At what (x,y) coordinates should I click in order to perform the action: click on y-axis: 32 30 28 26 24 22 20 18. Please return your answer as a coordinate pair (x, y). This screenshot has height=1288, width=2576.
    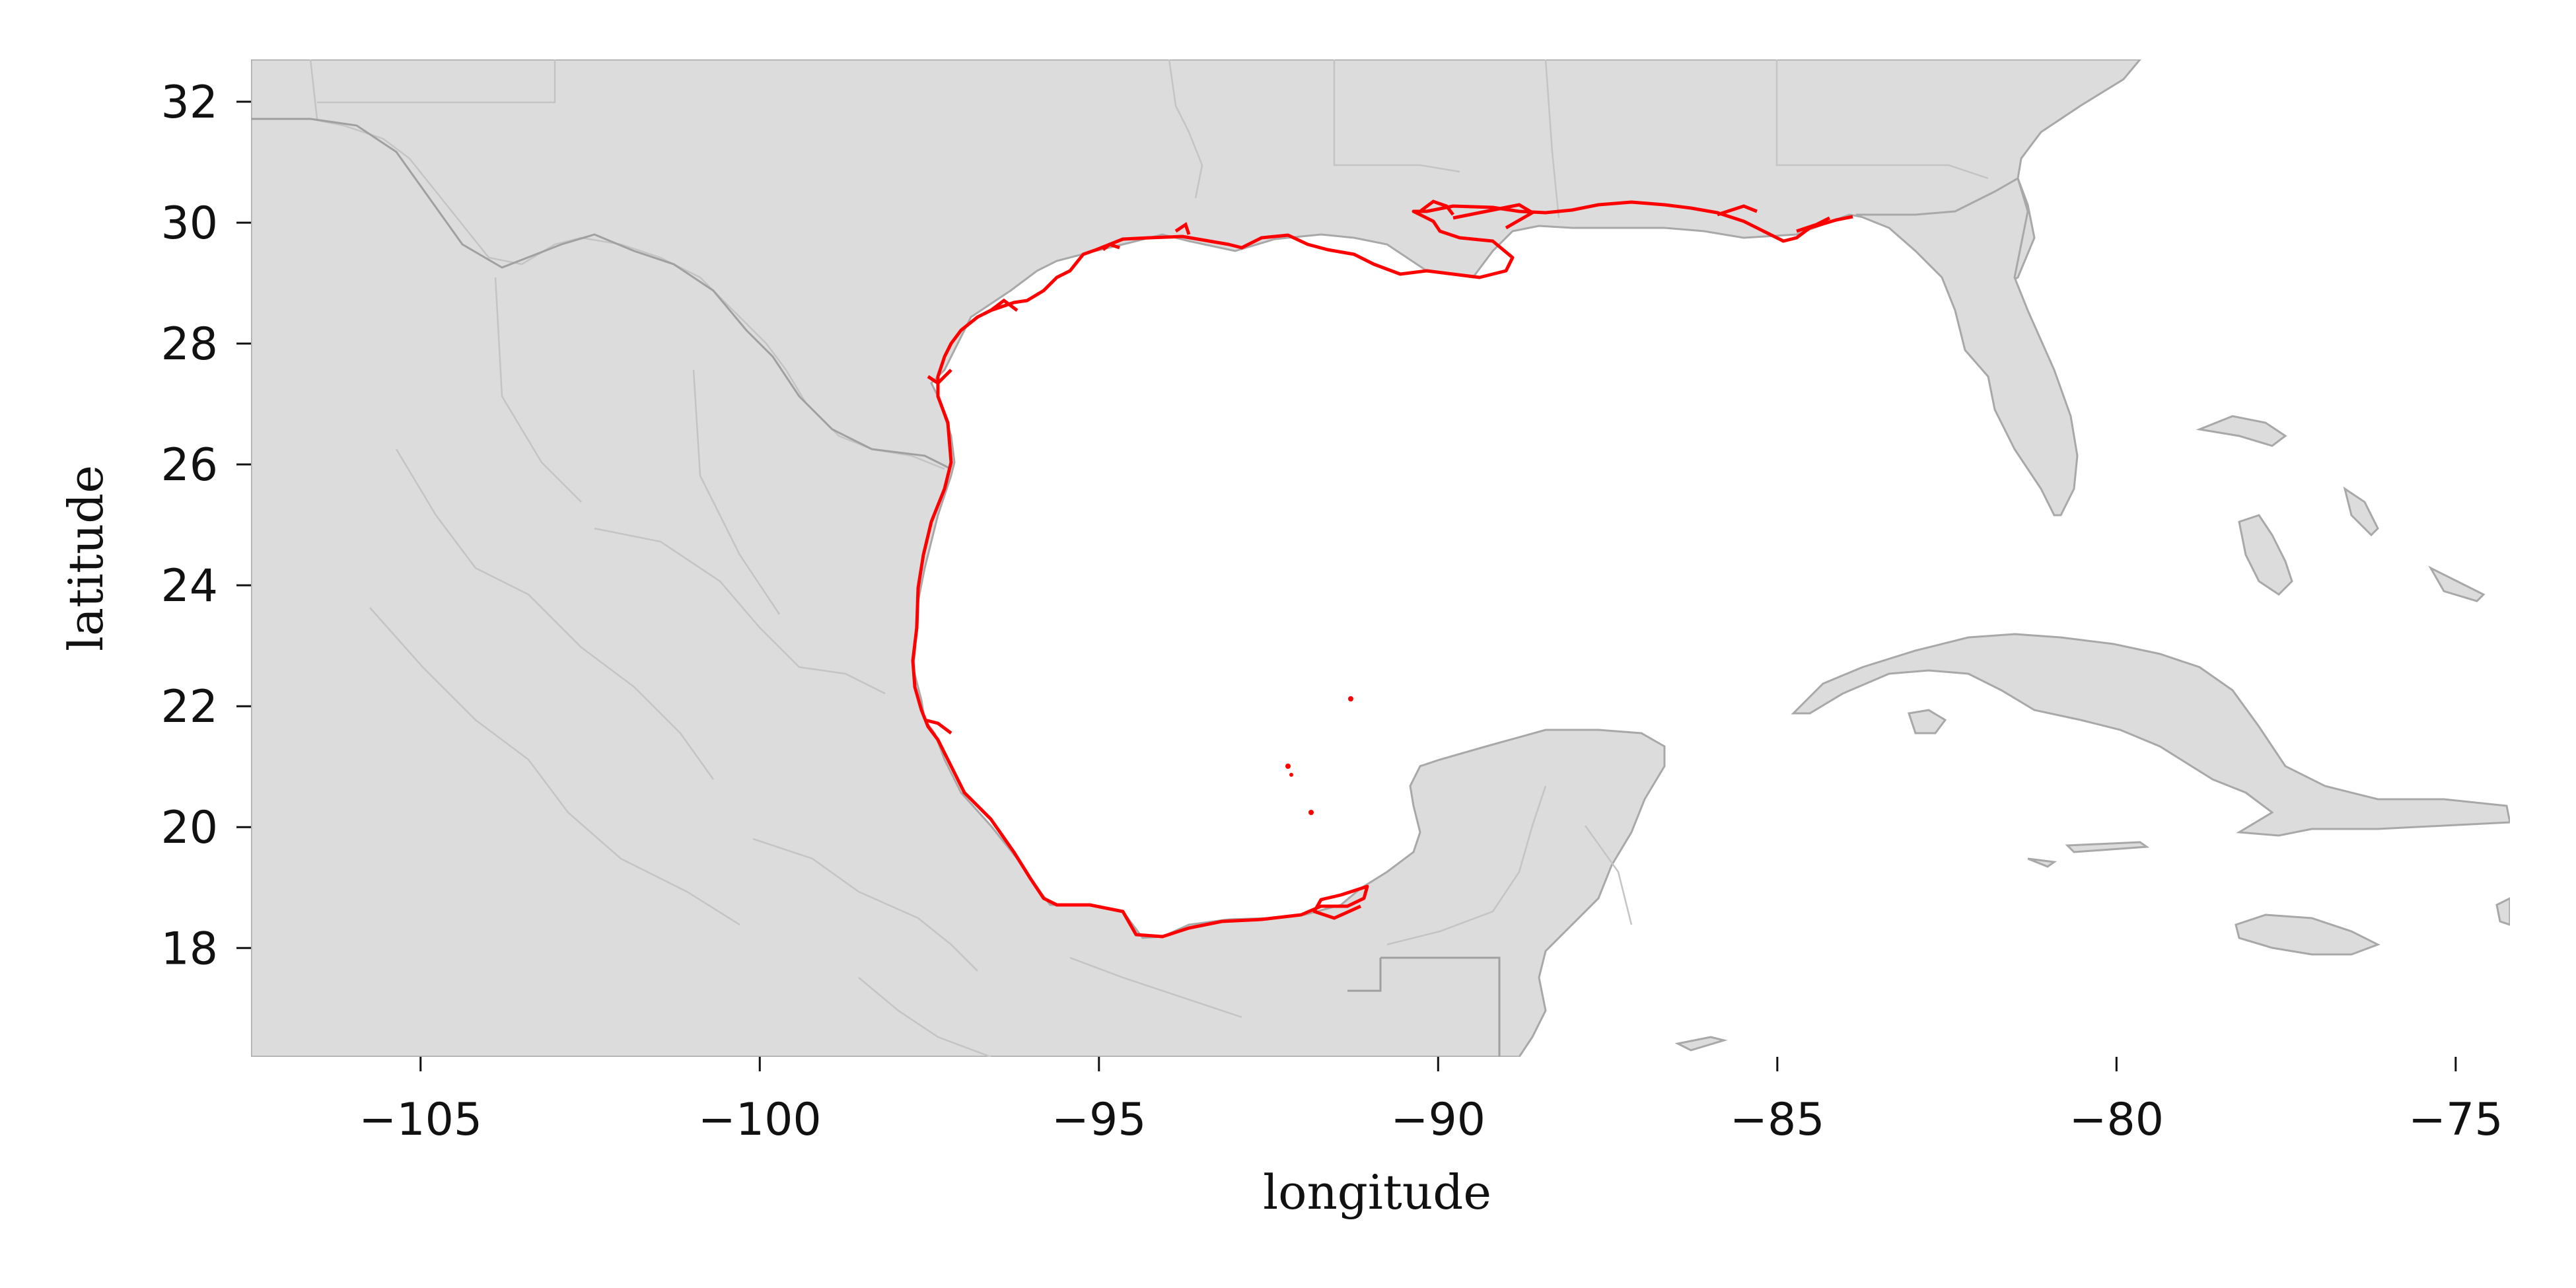
    Looking at the image, I should click on (206, 526).